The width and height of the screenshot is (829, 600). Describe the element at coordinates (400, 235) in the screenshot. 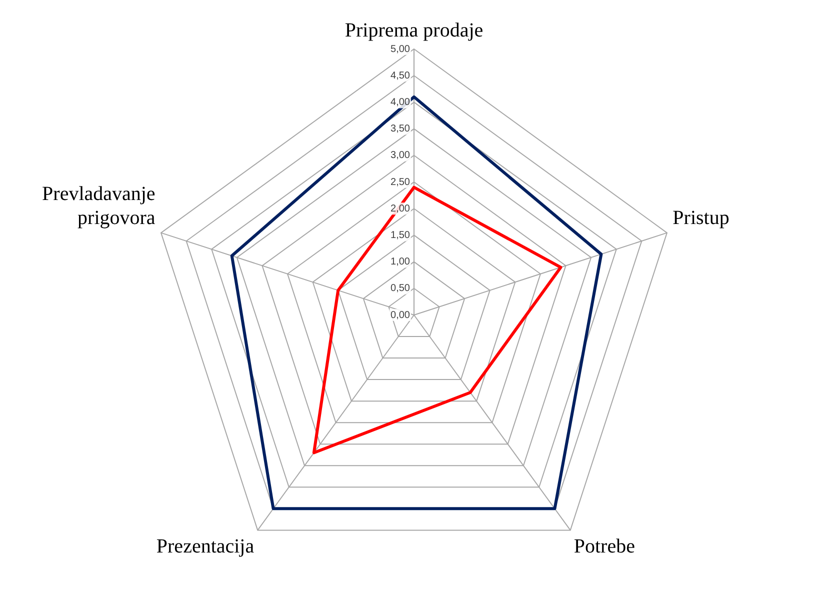

I see `y-tick-label: 1,50` at that location.